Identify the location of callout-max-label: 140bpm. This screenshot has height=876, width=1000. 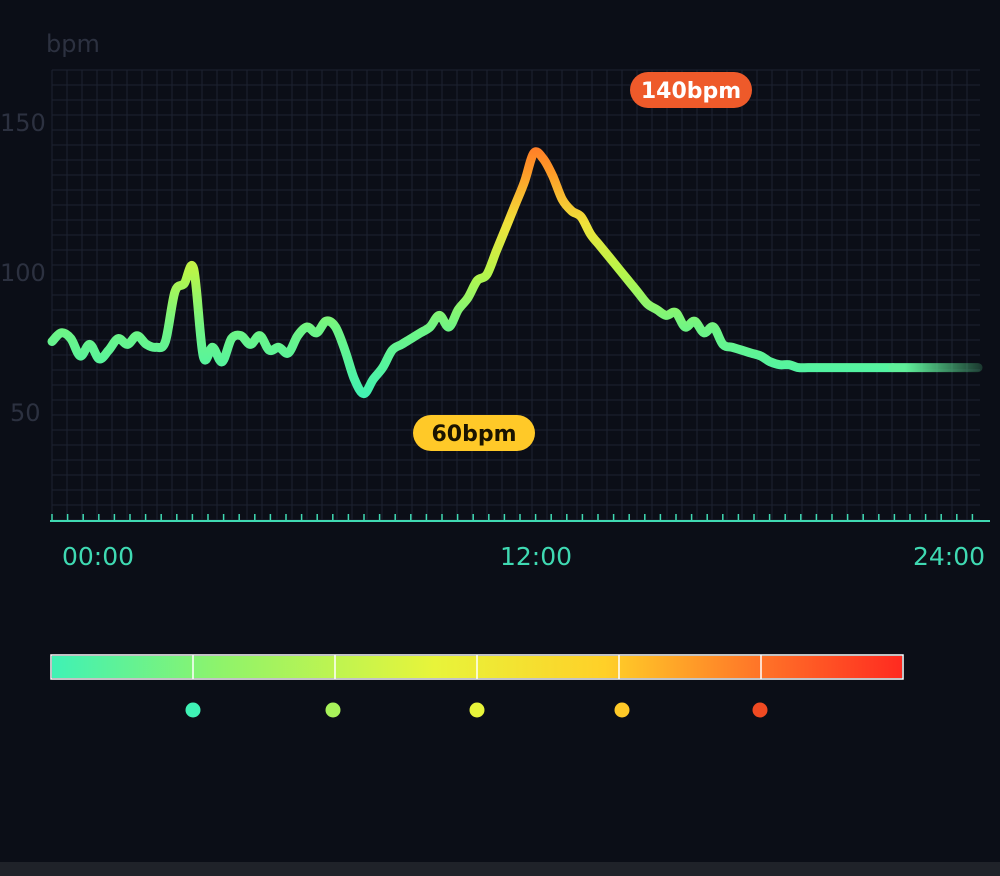
(691, 91).